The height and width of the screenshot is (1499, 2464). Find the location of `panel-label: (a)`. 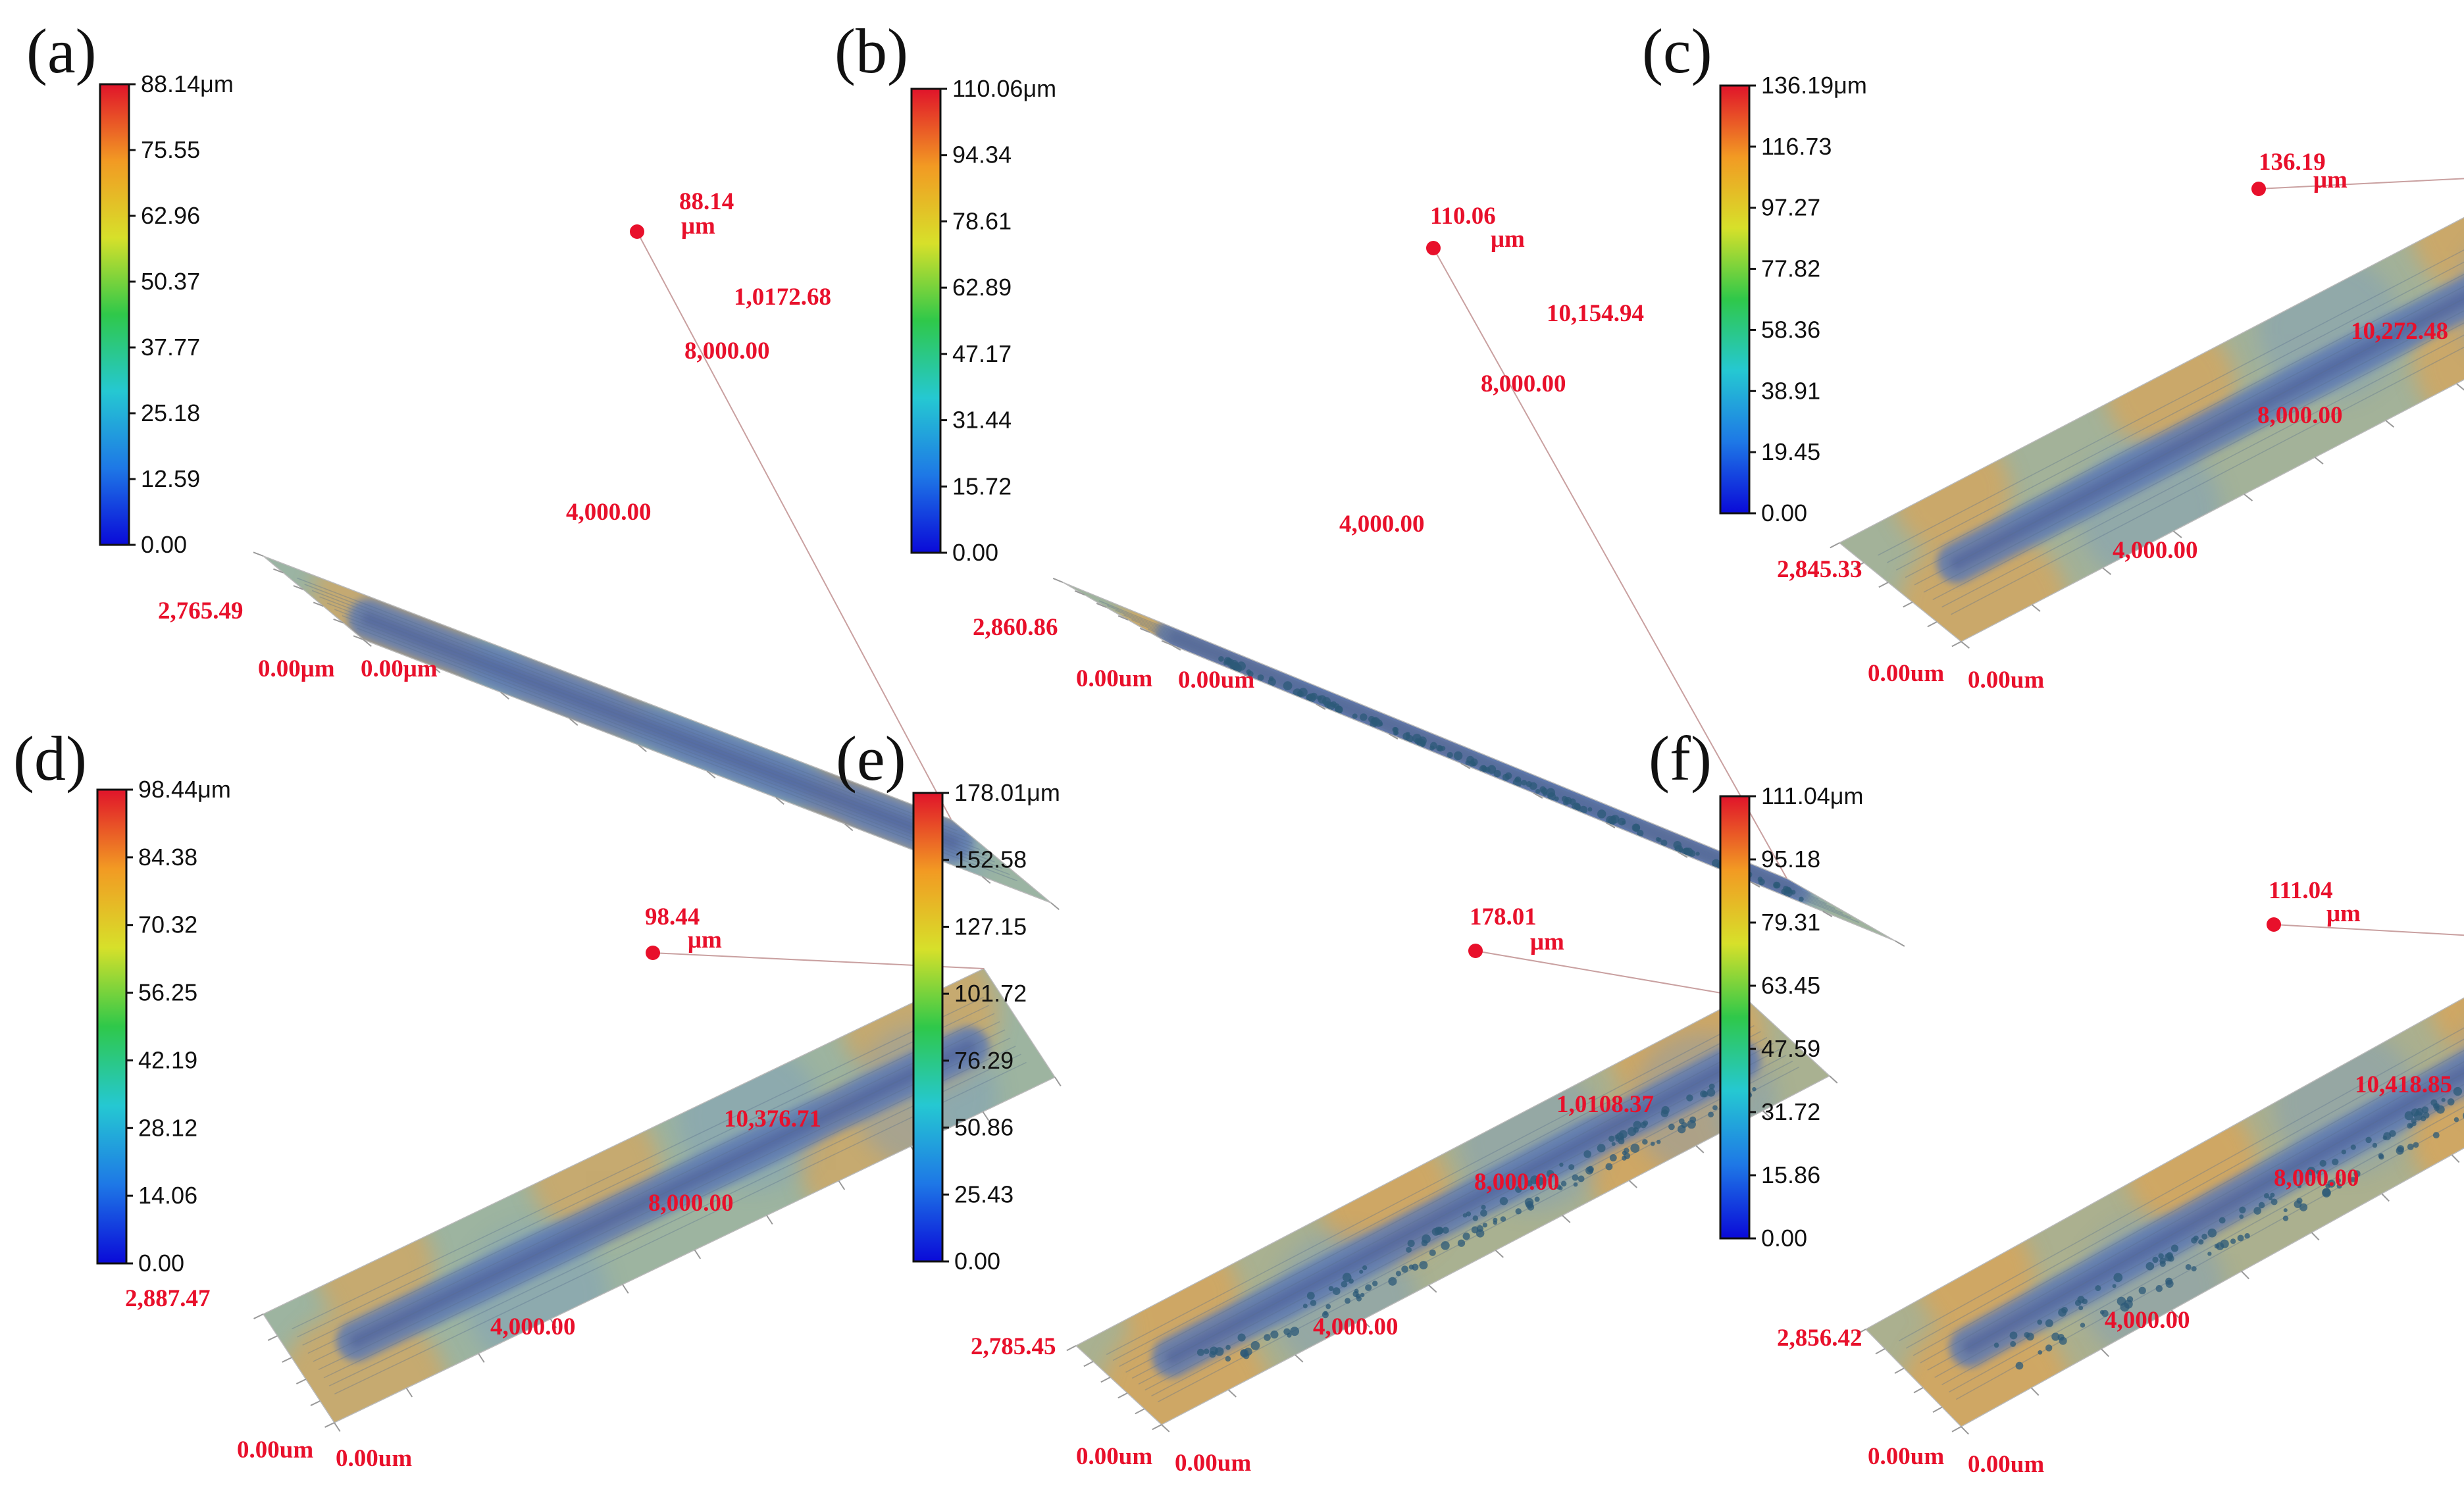

panel-label: (a) is located at coordinates (61, 51).